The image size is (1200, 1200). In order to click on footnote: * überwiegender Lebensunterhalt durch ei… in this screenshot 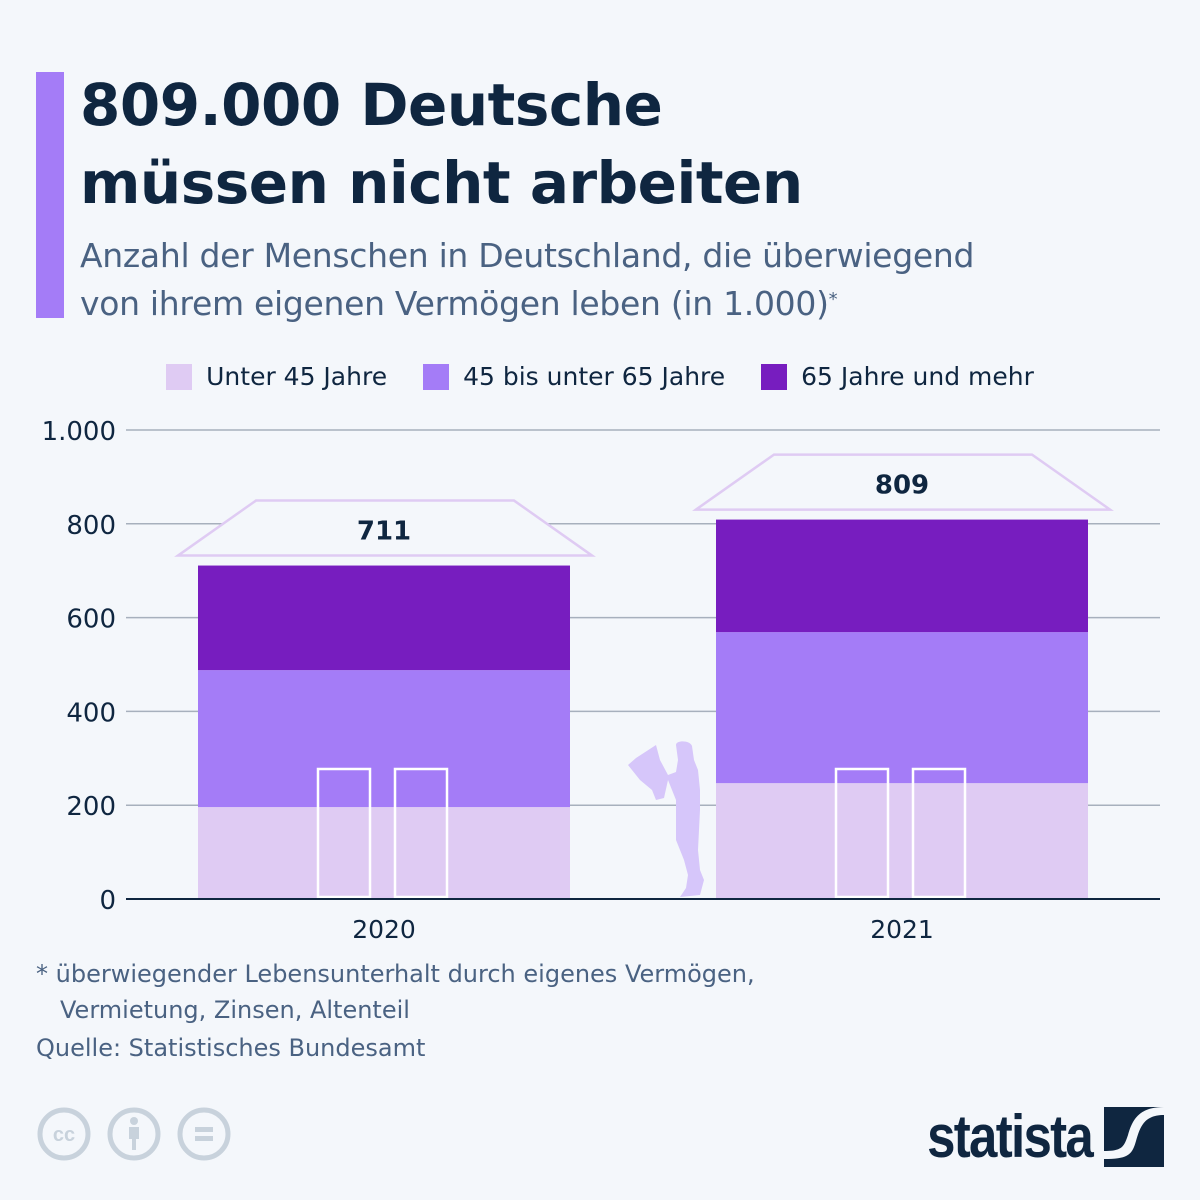, I will do `click(395, 992)`.